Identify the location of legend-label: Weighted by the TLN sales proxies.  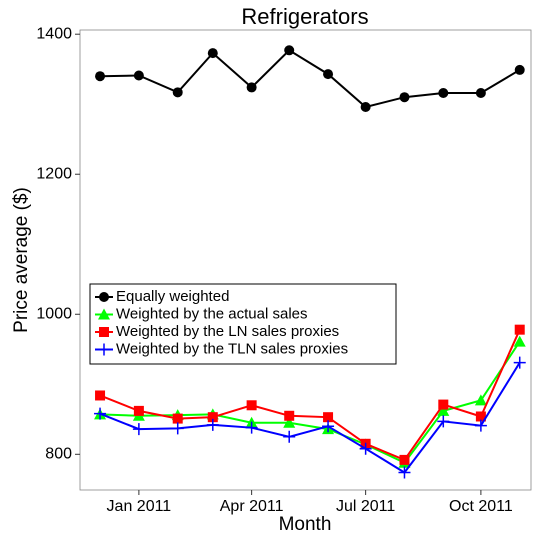
(232, 348).